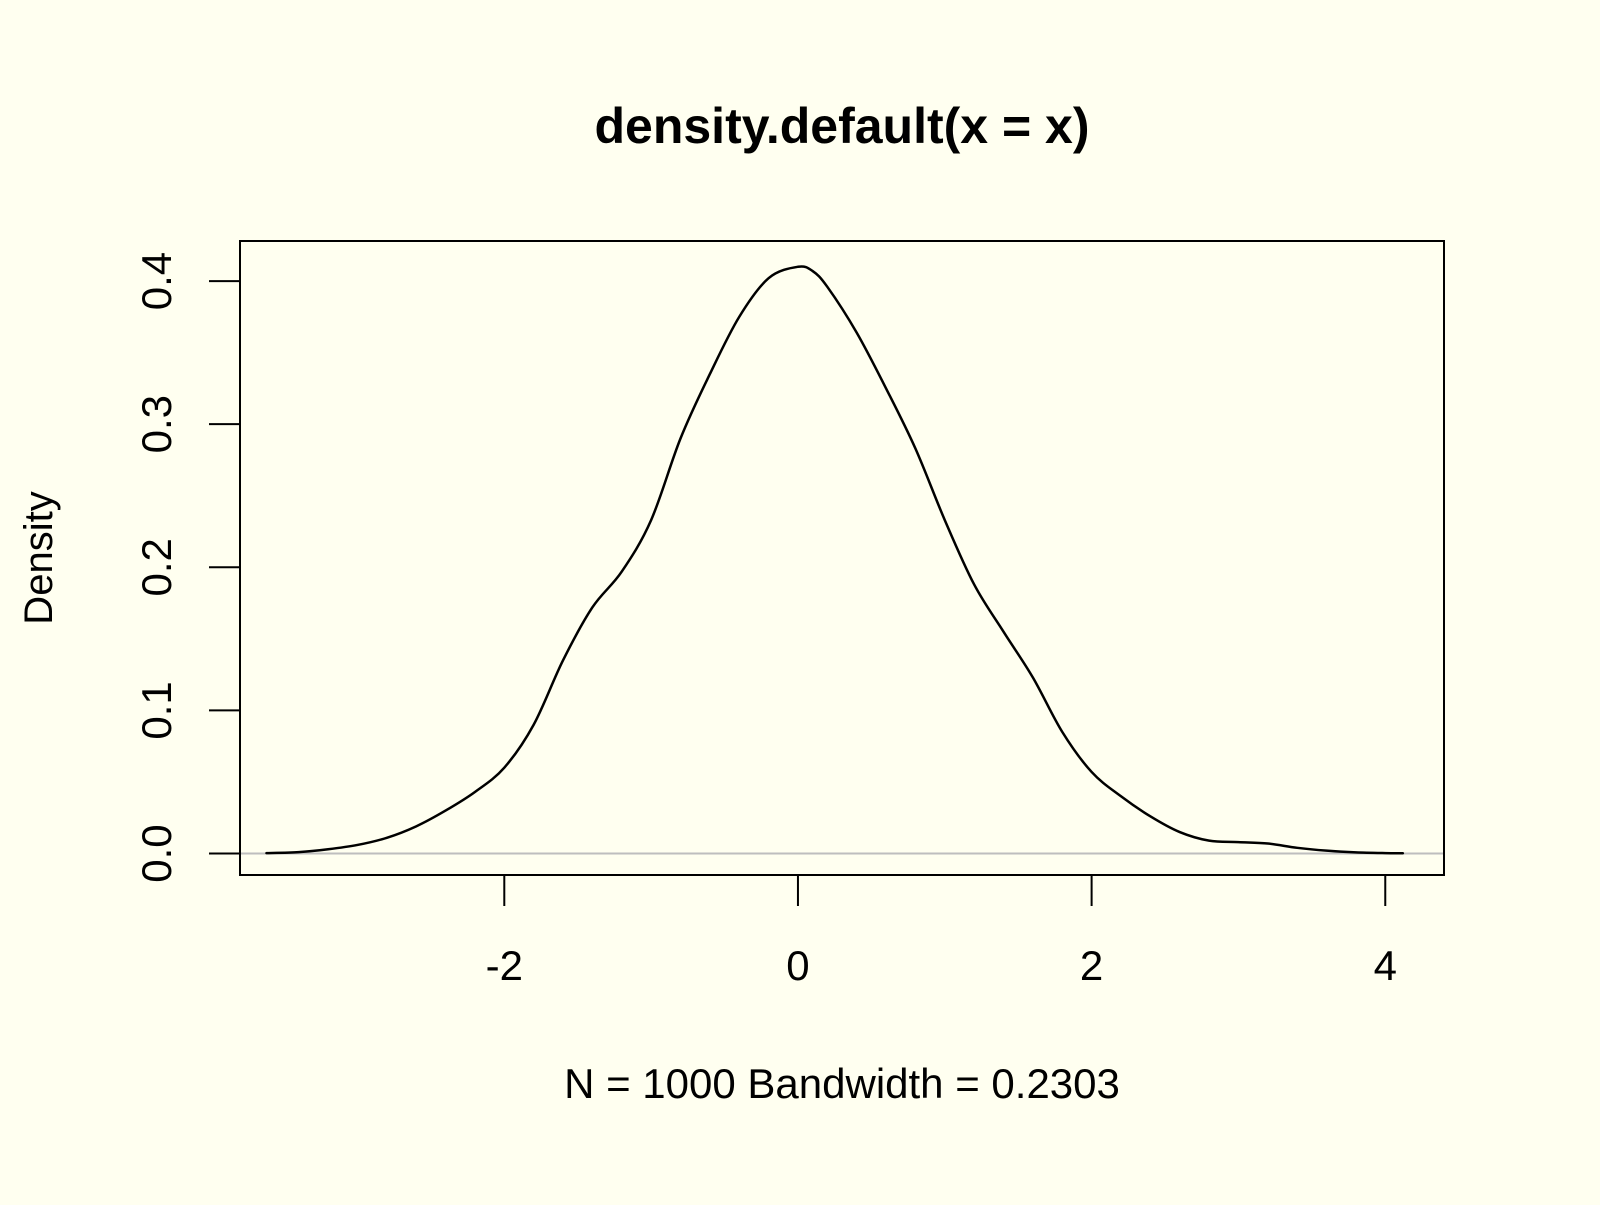 Image resolution: width=1600 pixels, height=1205 pixels. Describe the element at coordinates (39, 557) in the screenshot. I see `y-axis-label: Density` at that location.